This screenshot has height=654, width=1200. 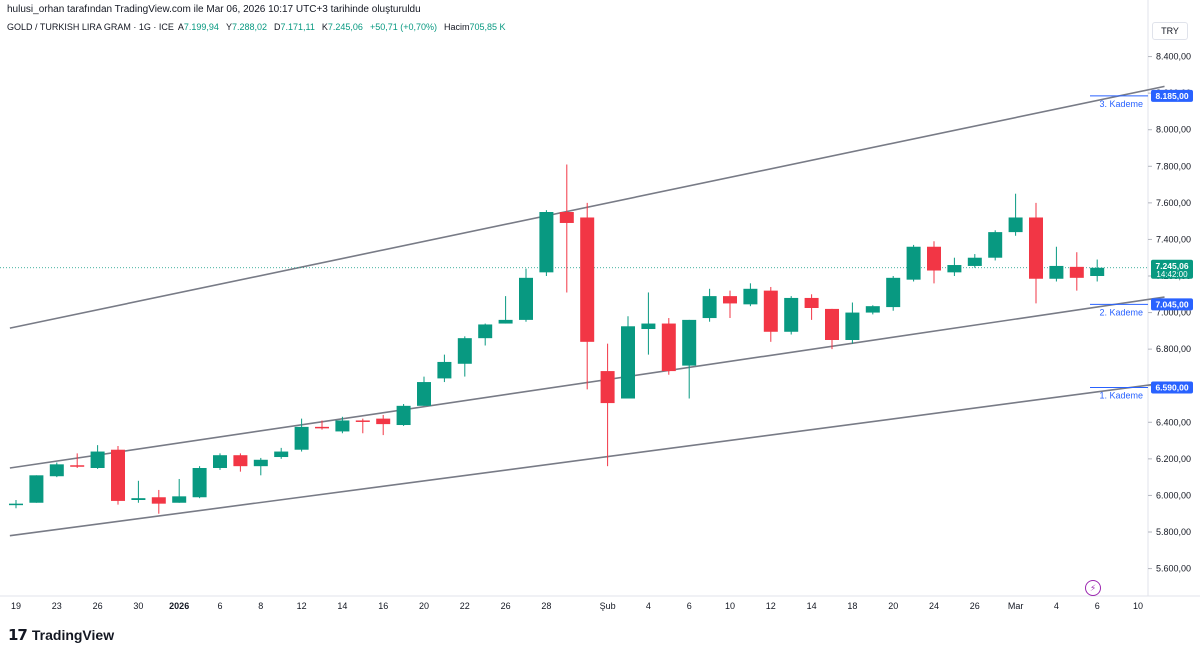 I want to click on y-tick-label: 7.800,00, so click(x=1173, y=166).